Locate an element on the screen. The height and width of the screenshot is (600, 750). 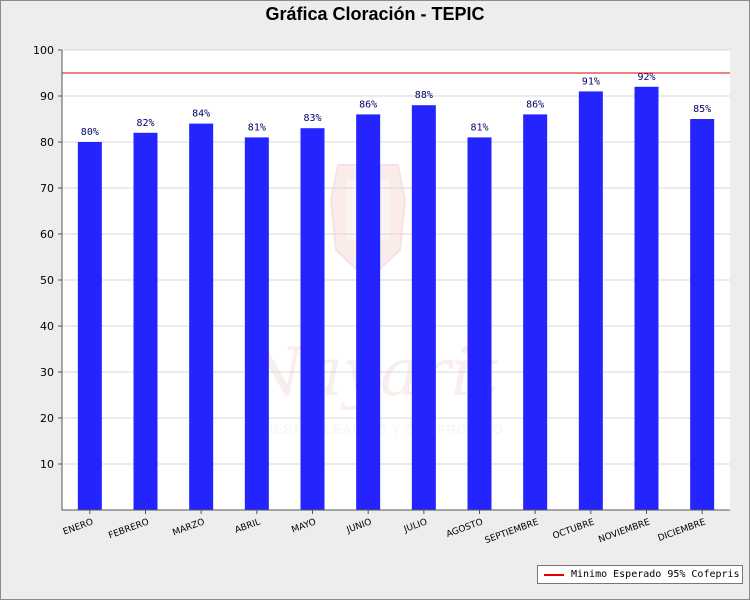
x-tick-label: ENERO is located at coordinates (78, 527).